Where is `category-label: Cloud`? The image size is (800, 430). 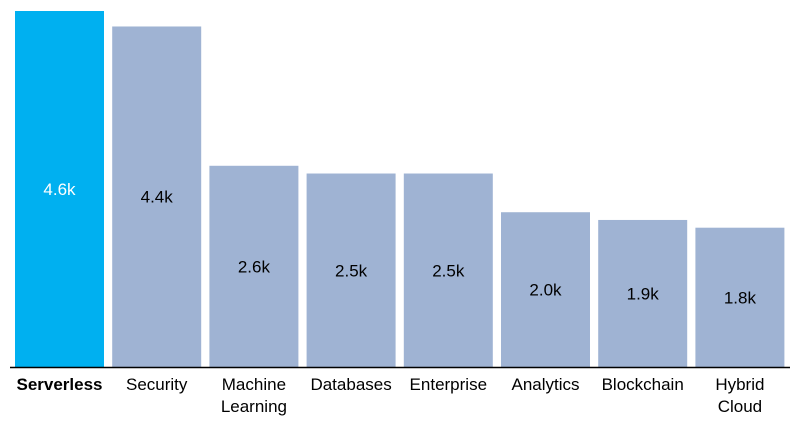
category-label: Cloud is located at coordinates (740, 406).